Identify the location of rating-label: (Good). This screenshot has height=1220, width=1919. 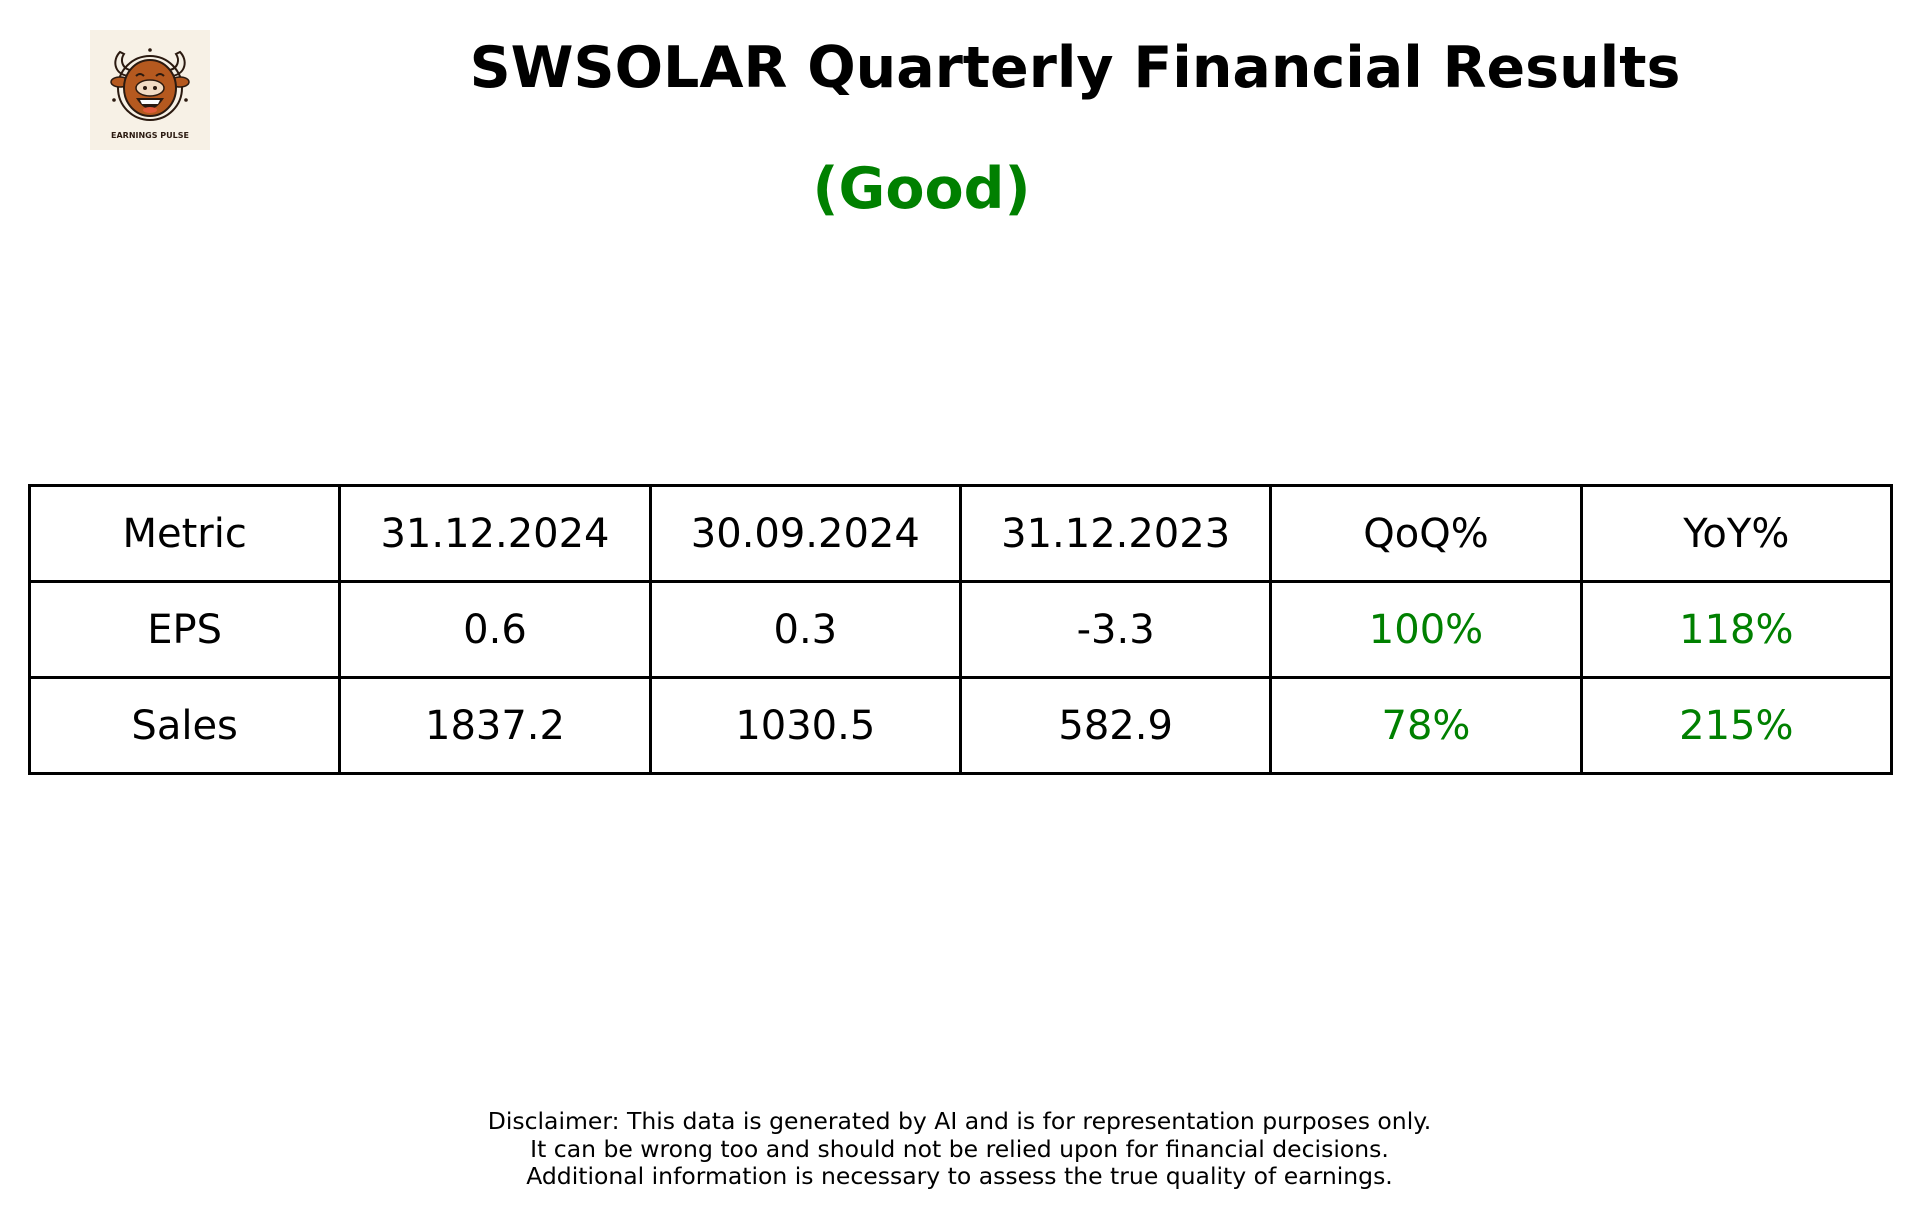
(921, 189).